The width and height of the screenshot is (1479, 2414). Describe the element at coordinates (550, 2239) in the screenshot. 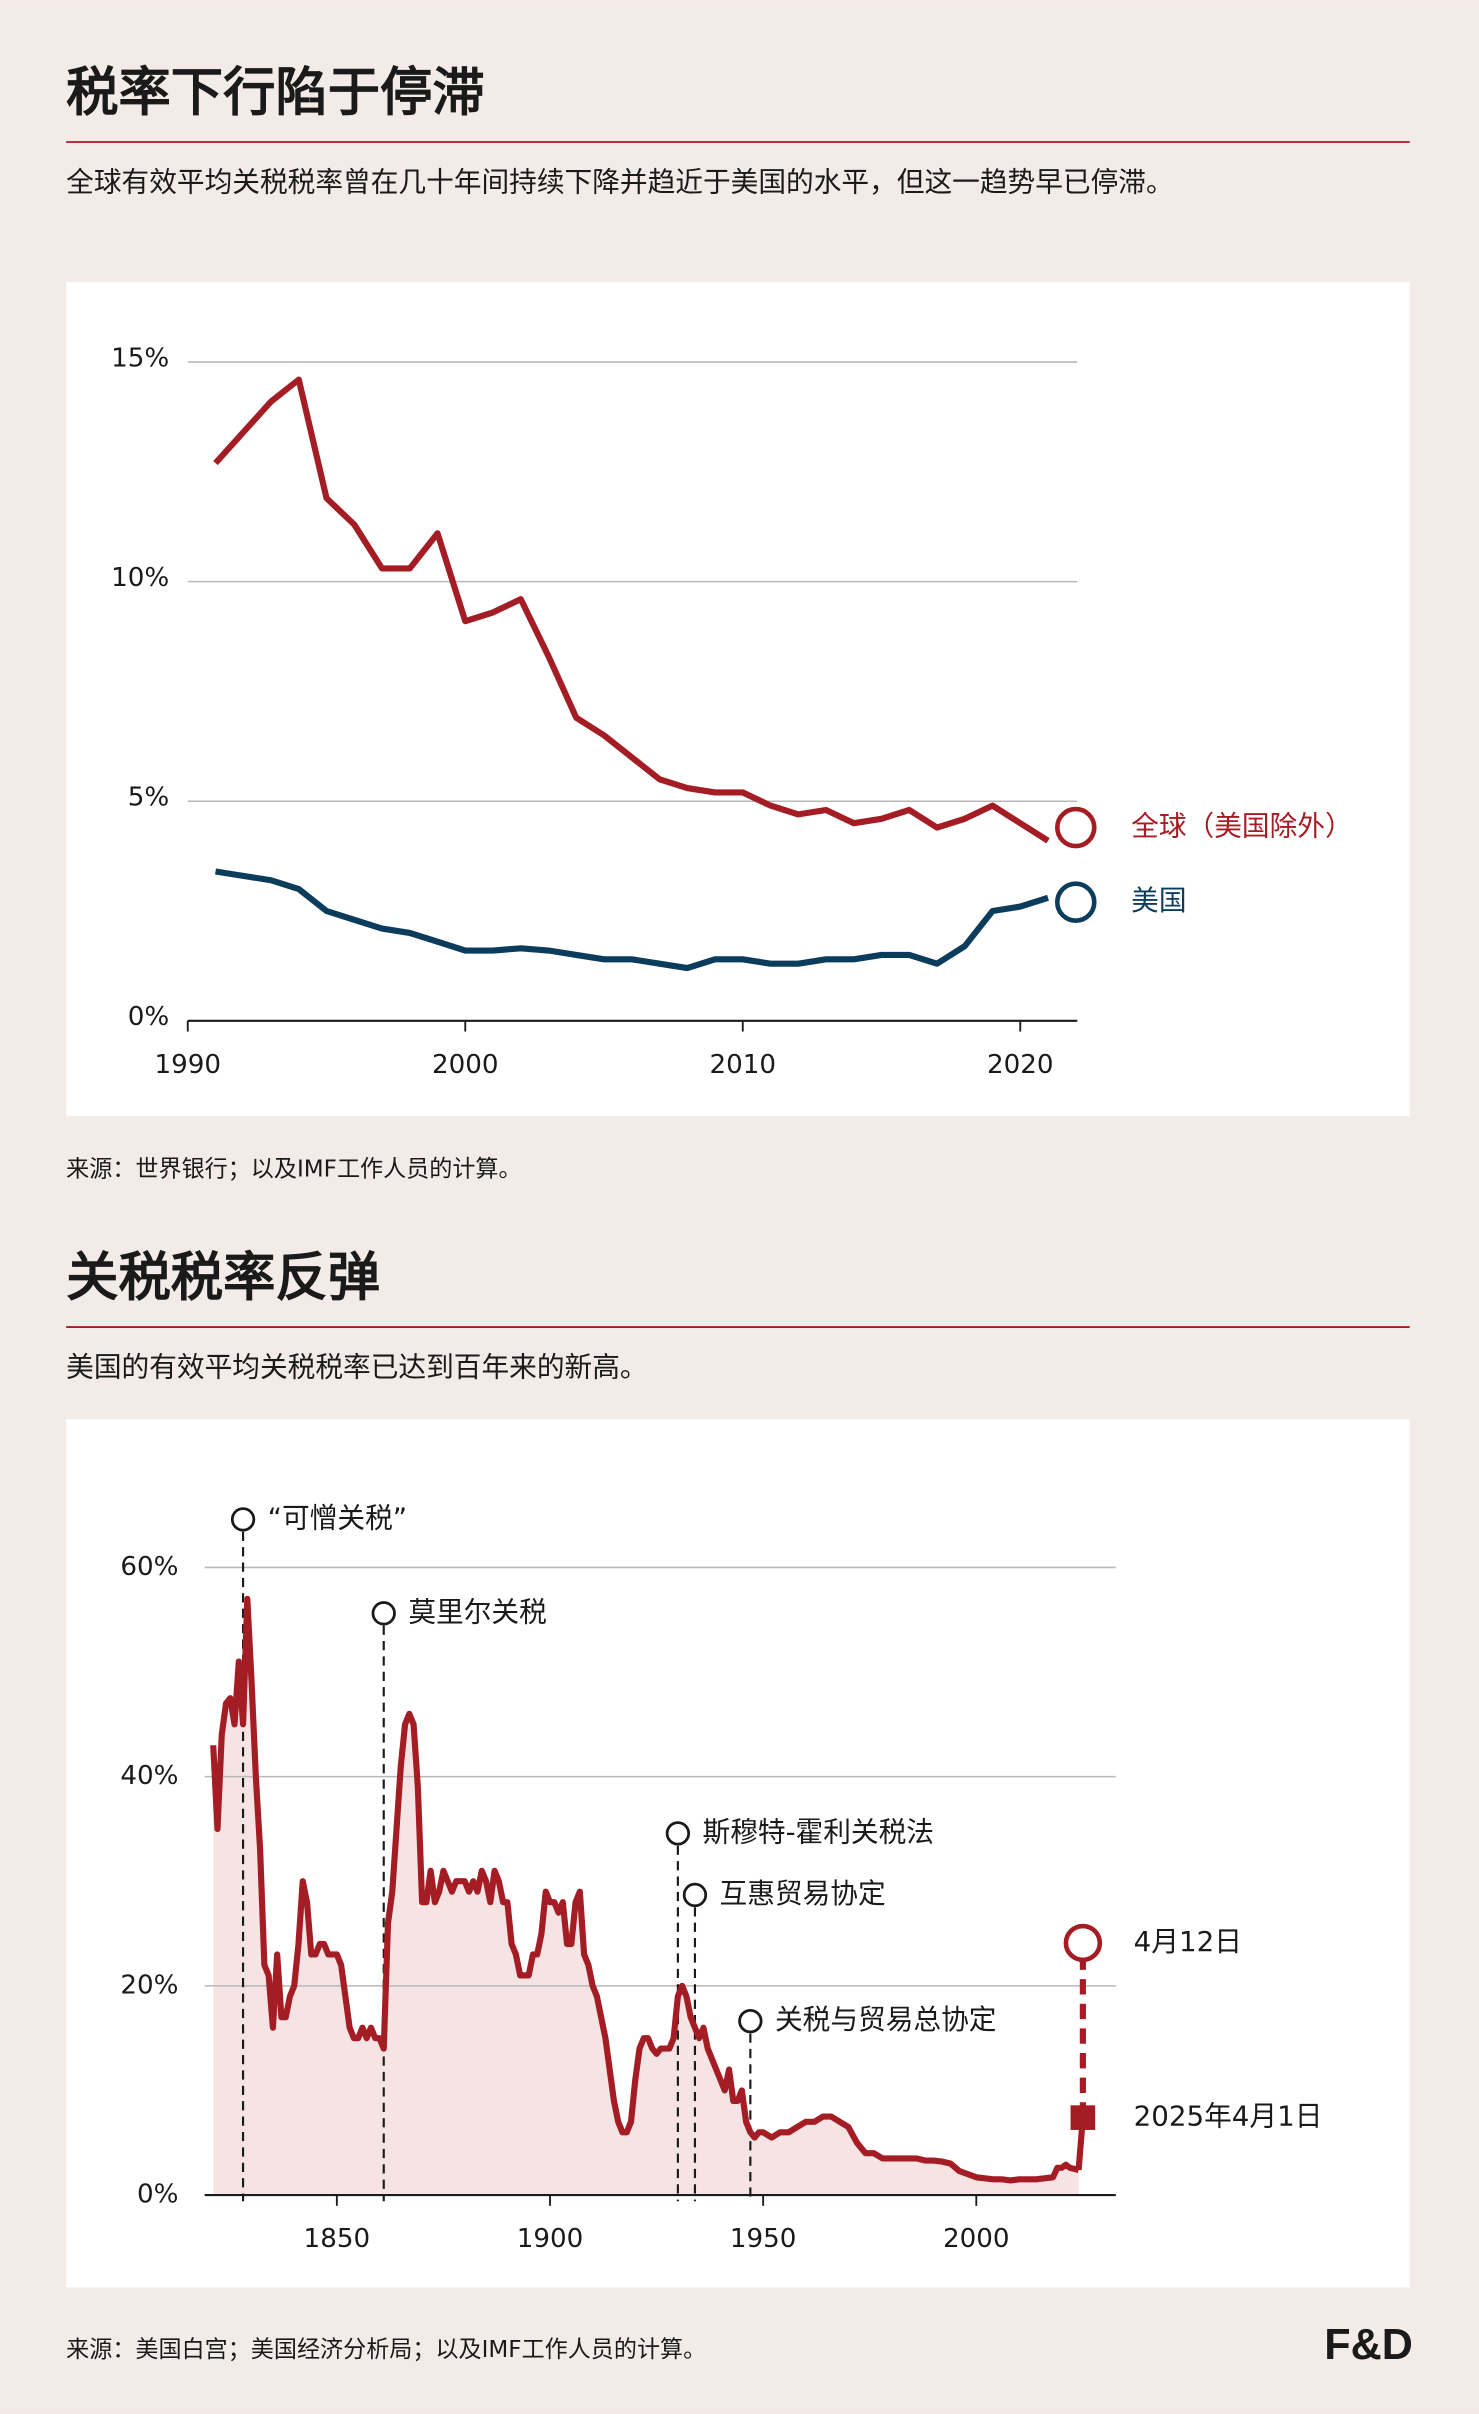

I see `x-tick-label: 1900` at that location.